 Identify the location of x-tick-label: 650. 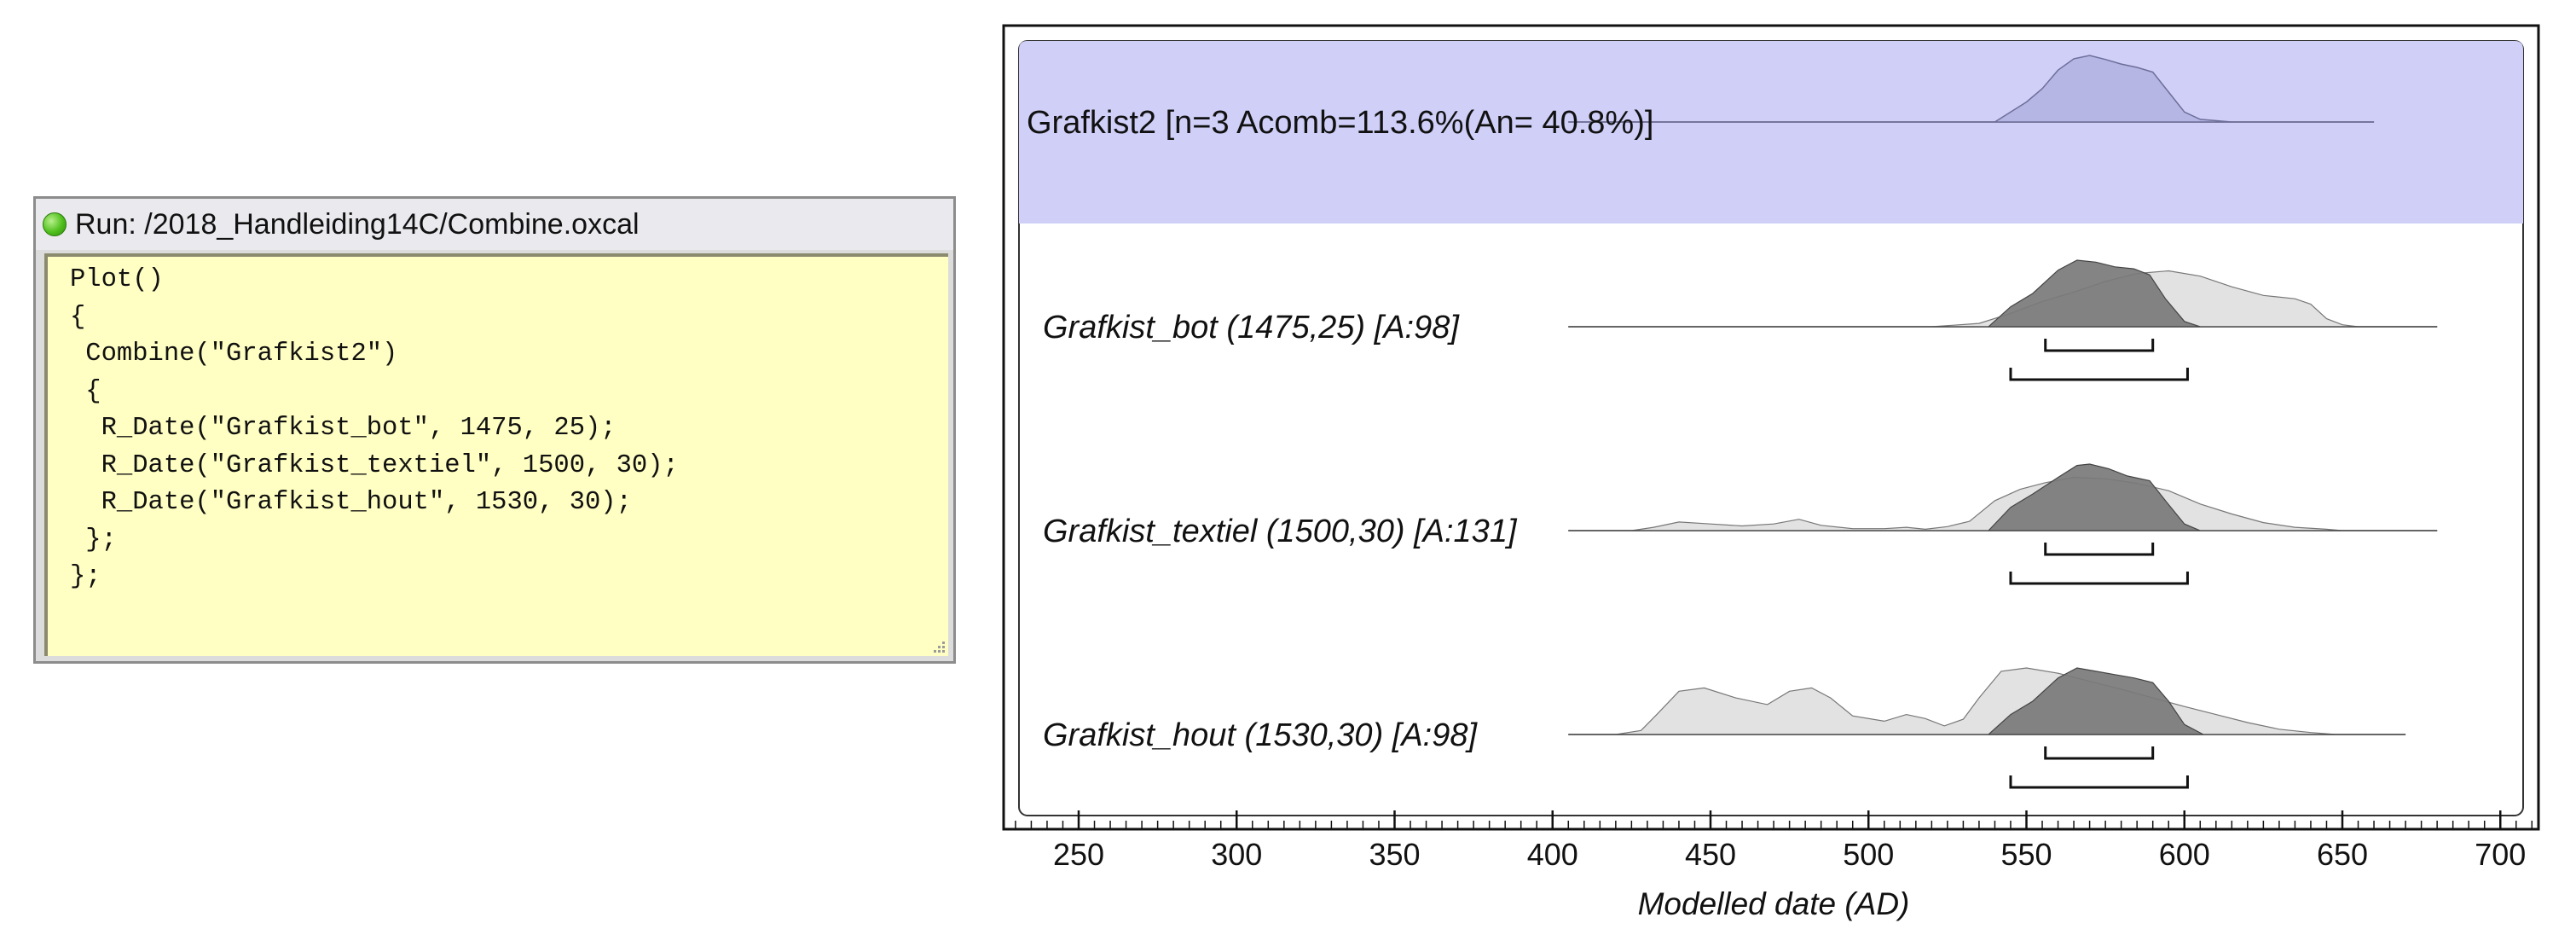
(2342, 855).